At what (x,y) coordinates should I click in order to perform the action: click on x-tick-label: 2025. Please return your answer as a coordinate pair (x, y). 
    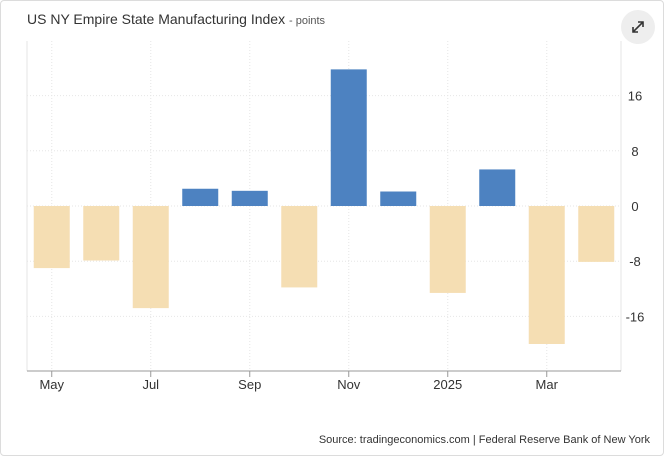
    Looking at the image, I should click on (447, 384).